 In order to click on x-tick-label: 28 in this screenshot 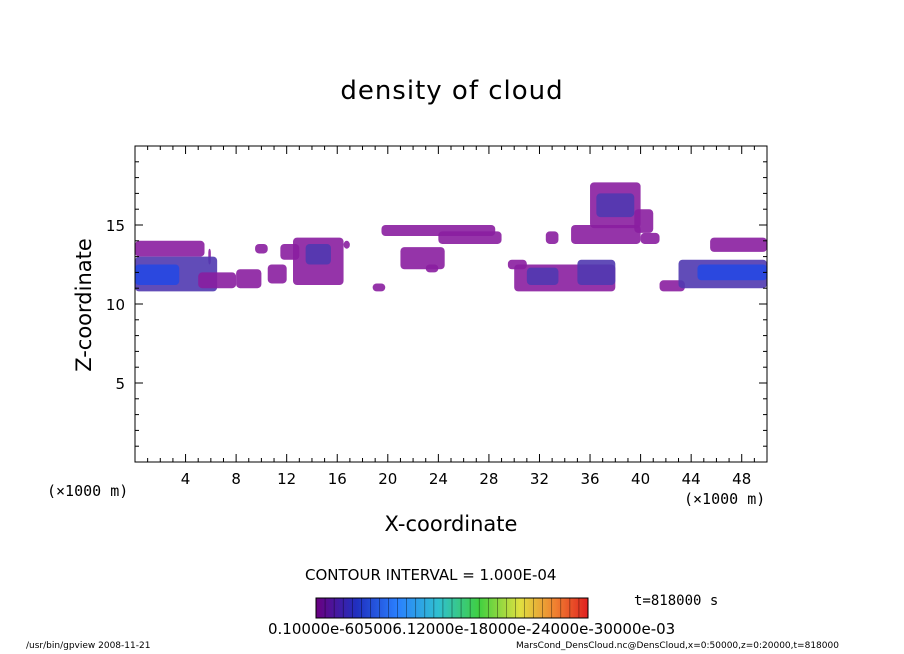, I will do `click(488, 479)`.